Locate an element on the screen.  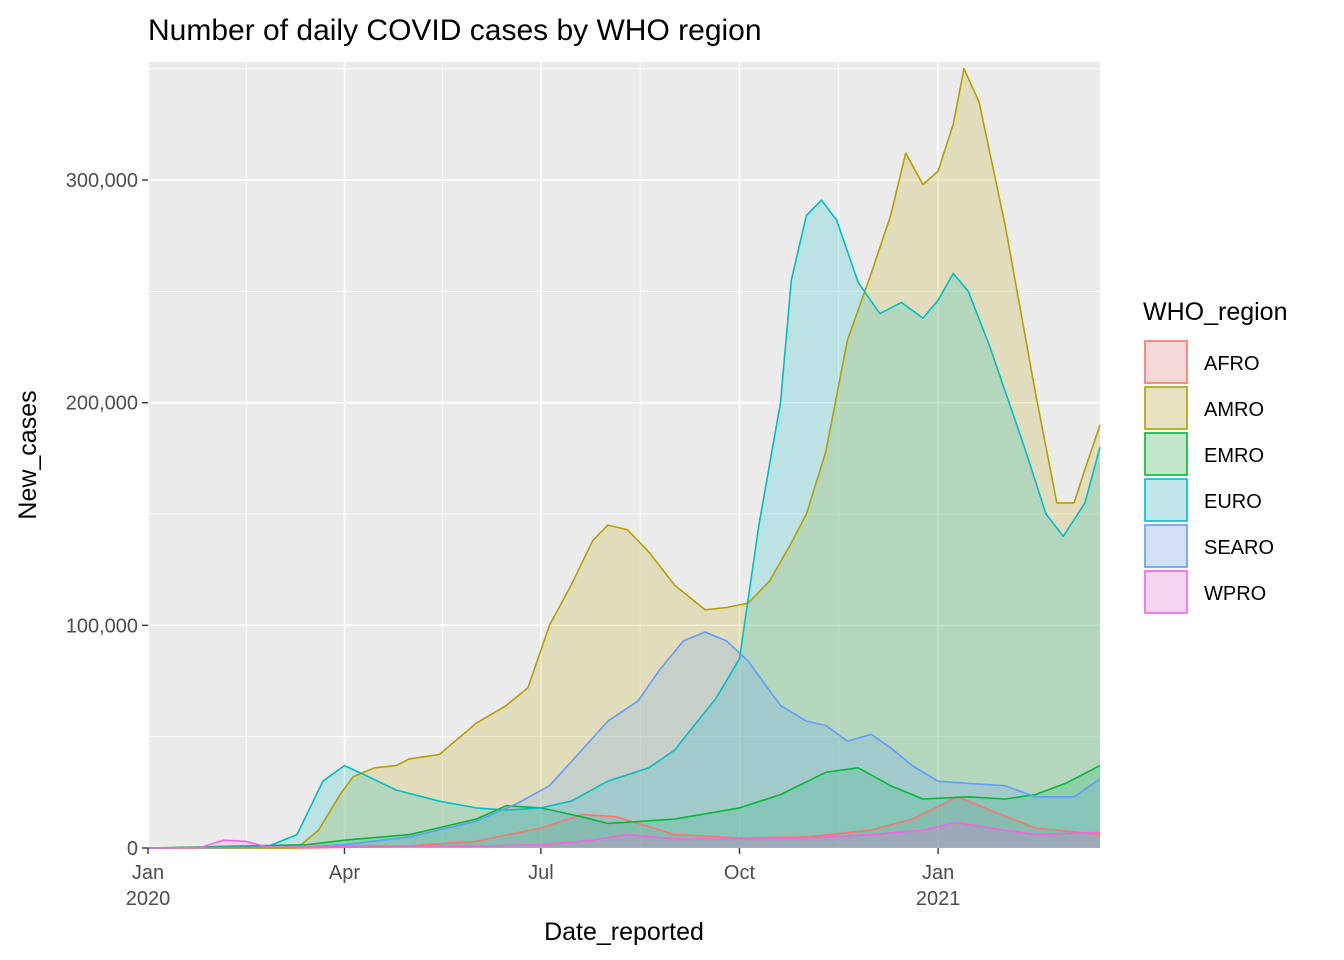
legend-key-euro is located at coordinates (1166, 500).